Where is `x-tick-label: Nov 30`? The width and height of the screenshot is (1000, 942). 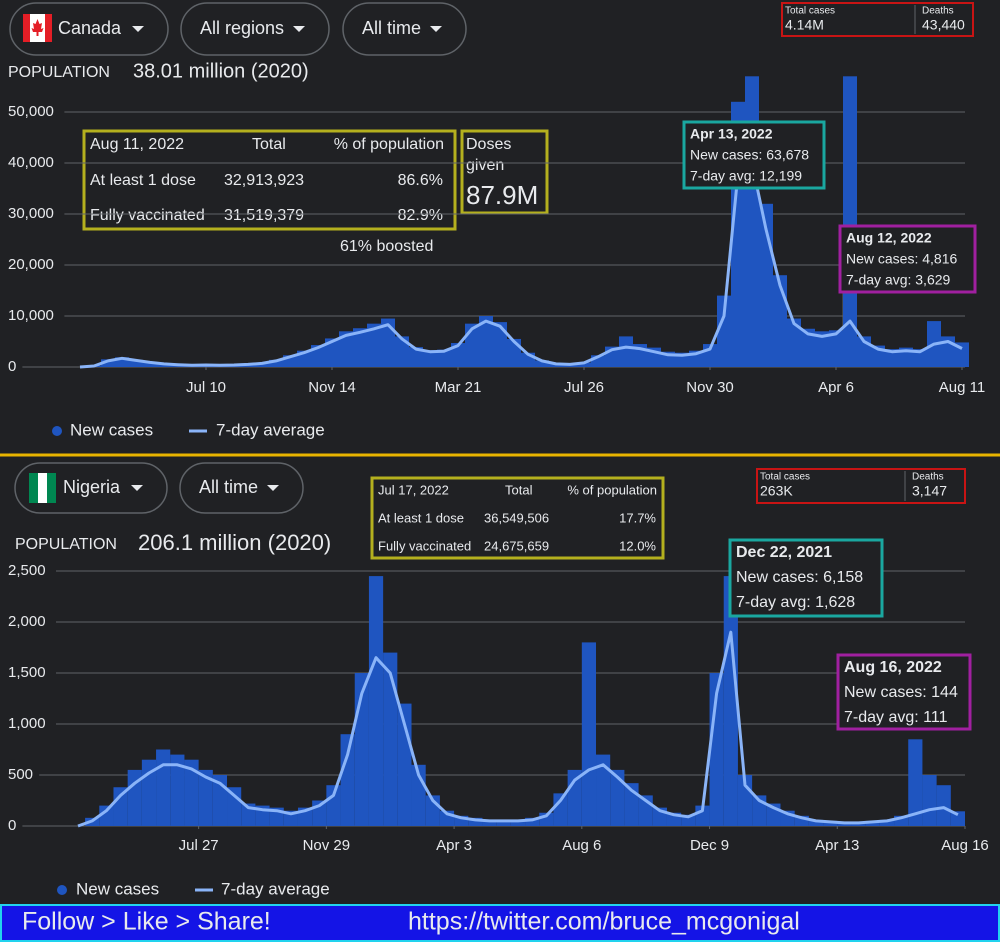
x-tick-label: Nov 30 is located at coordinates (710, 387).